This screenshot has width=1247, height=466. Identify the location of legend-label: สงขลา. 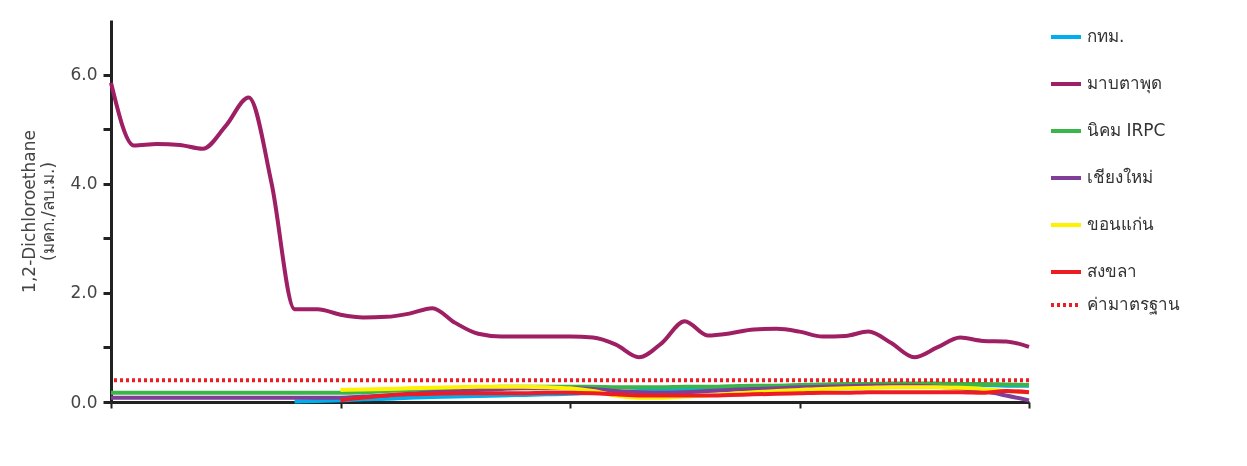
(1112, 271).